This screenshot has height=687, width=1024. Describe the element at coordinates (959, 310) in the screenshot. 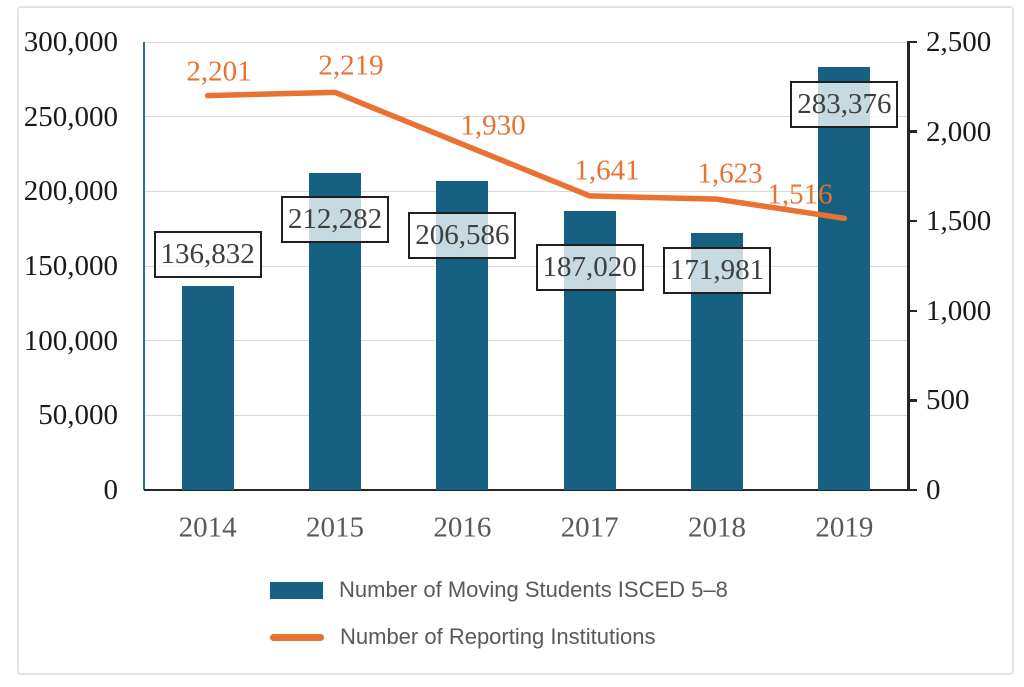

I see `right-axis-tick-label: 1,000` at that location.